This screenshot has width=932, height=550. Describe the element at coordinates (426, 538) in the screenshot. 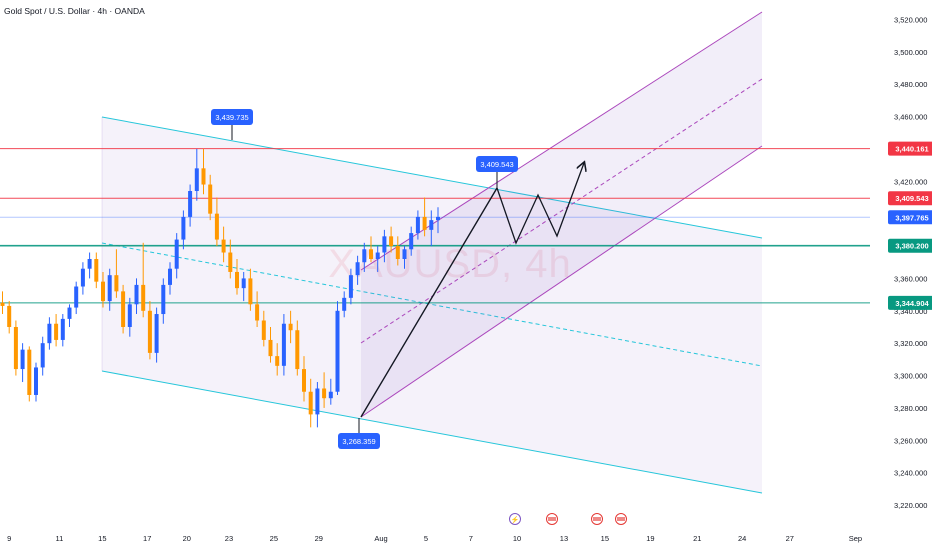

I see `x-tick-label: 5` at that location.